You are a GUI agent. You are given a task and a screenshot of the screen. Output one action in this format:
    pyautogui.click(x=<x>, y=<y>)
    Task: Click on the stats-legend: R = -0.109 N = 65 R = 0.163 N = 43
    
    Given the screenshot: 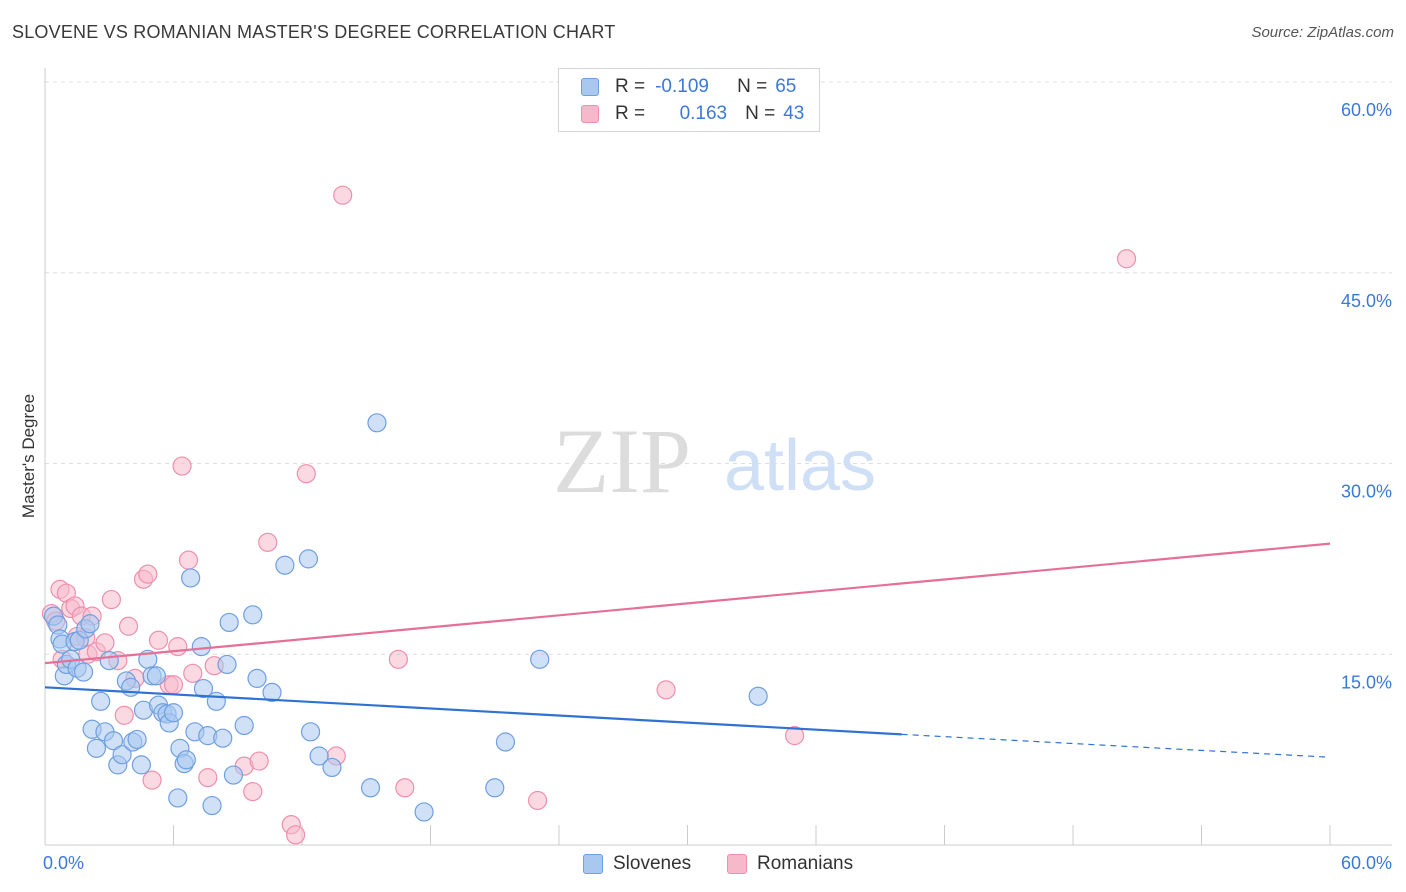 What is the action you would take?
    pyautogui.click(x=689, y=100)
    